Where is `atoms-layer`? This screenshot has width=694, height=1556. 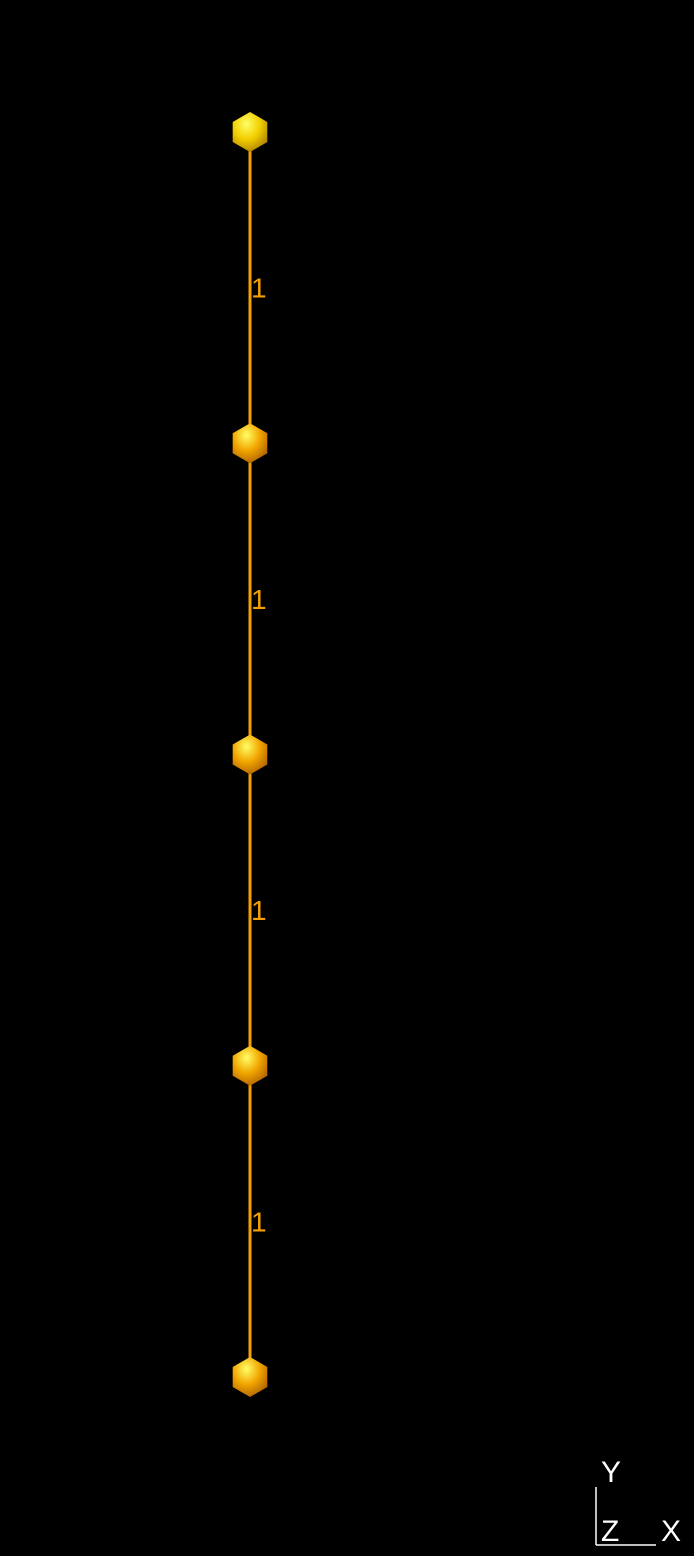
atoms-layer is located at coordinates (250, 754).